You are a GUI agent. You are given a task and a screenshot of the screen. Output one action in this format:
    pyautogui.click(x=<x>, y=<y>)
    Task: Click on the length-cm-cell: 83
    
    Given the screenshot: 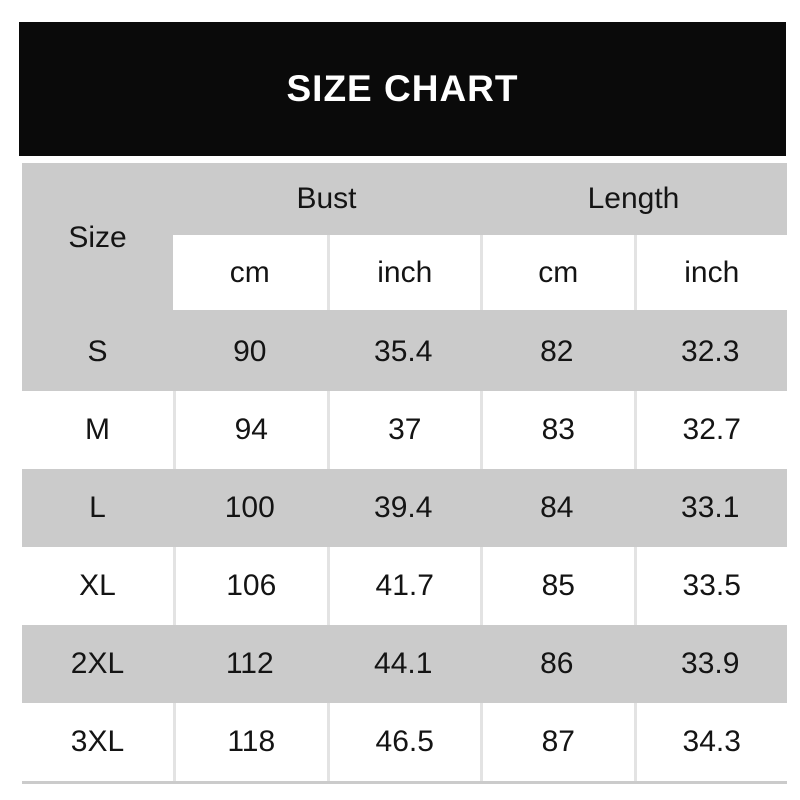 What is the action you would take?
    pyautogui.click(x=557, y=430)
    